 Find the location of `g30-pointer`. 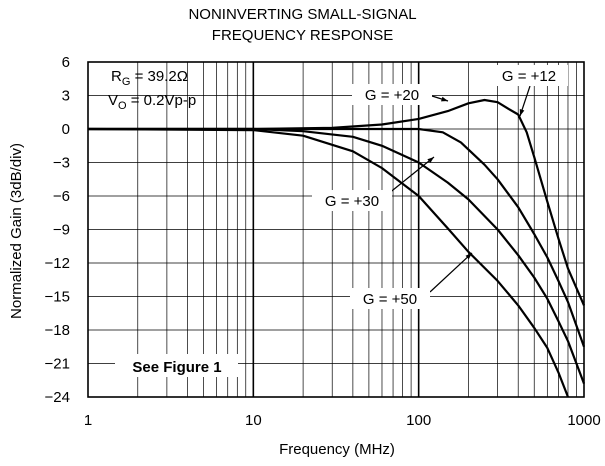

g30-pointer is located at coordinates (411, 175).